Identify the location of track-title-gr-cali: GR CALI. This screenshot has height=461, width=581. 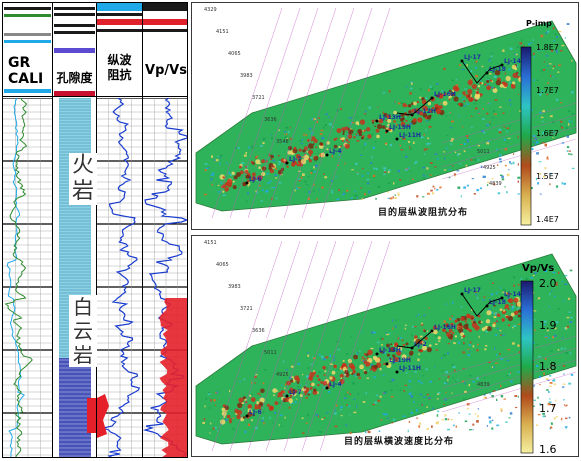
(26, 71).